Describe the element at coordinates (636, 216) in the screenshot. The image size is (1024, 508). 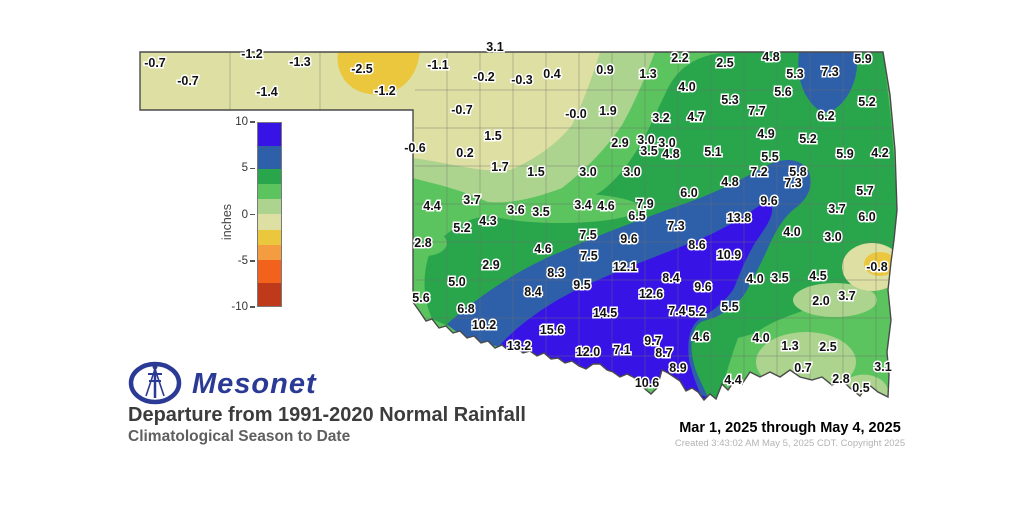
I see `station-value: 6.5` at that location.